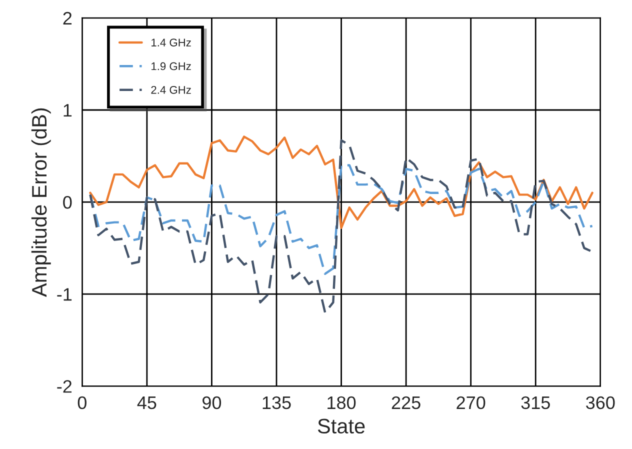 The height and width of the screenshot is (449, 632). Describe the element at coordinates (471, 403) in the screenshot. I see `x-tick-label: 270` at that location.